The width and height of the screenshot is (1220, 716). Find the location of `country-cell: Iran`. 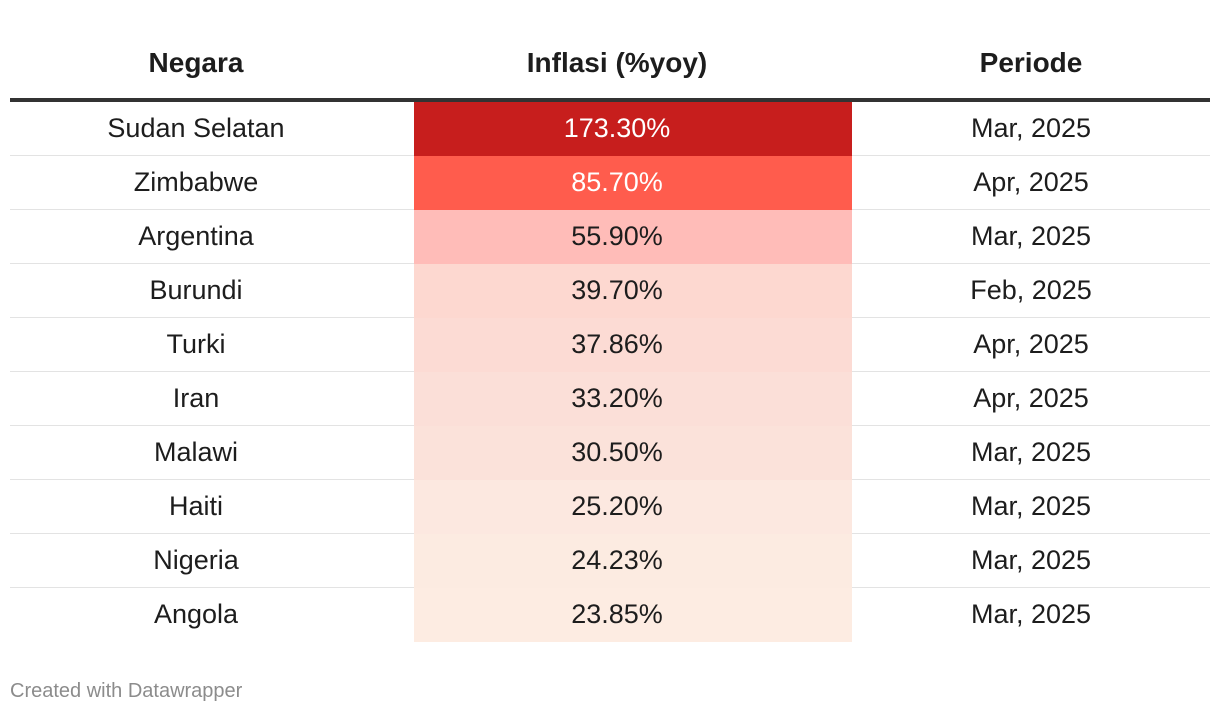

country-cell: Iran is located at coordinates (196, 398).